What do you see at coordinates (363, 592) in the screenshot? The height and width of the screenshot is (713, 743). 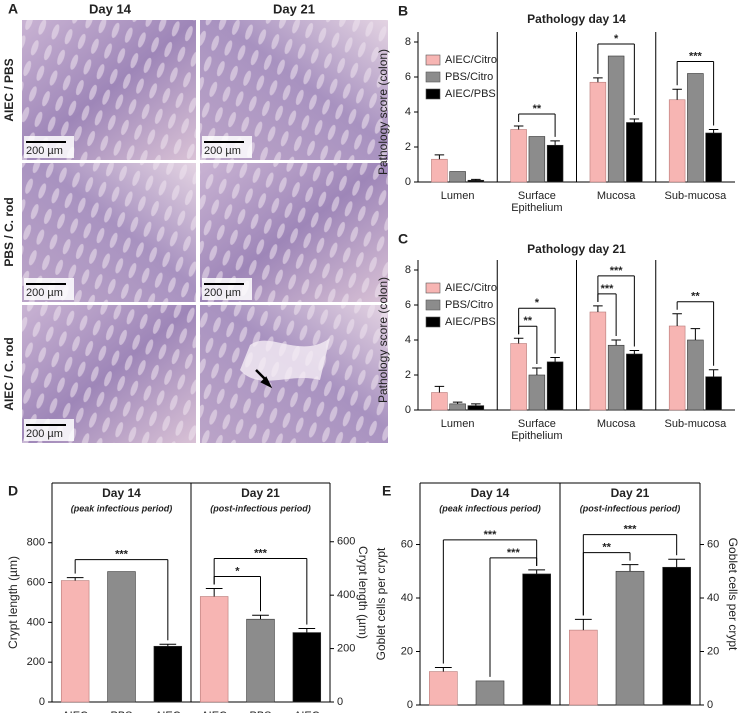 I see `y2-axis-label: Crypt length (µm)` at bounding box center [363, 592].